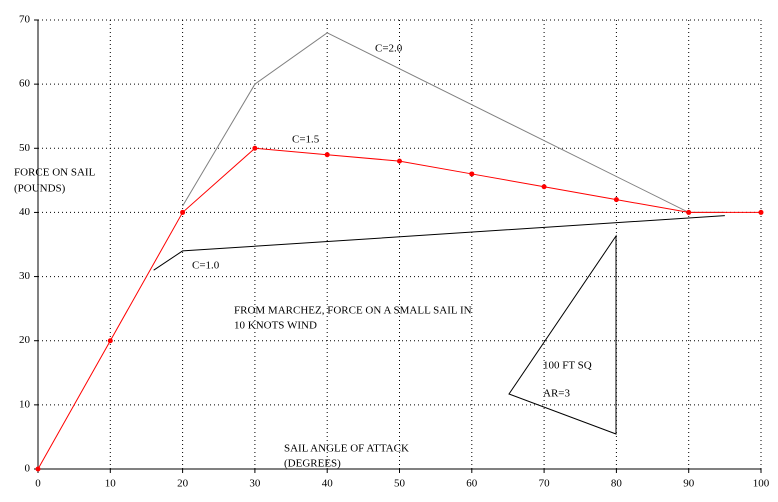 The height and width of the screenshot is (502, 778). I want to click on x-axis-label: (DEGREES), so click(312, 464).